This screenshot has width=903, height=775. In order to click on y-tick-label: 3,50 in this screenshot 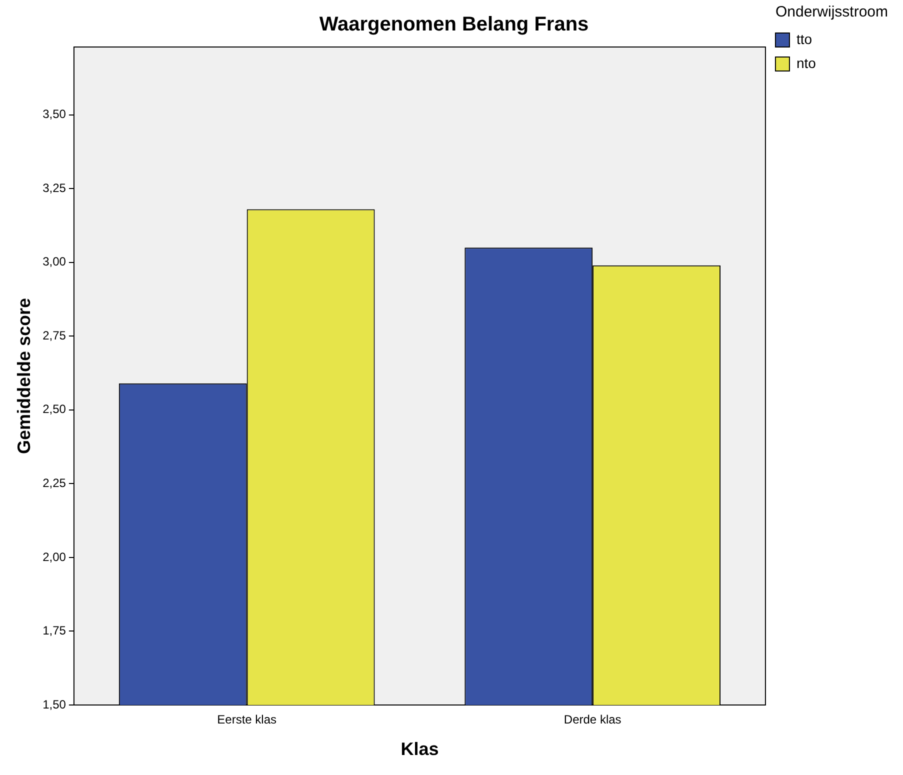, I will do `click(54, 114)`.